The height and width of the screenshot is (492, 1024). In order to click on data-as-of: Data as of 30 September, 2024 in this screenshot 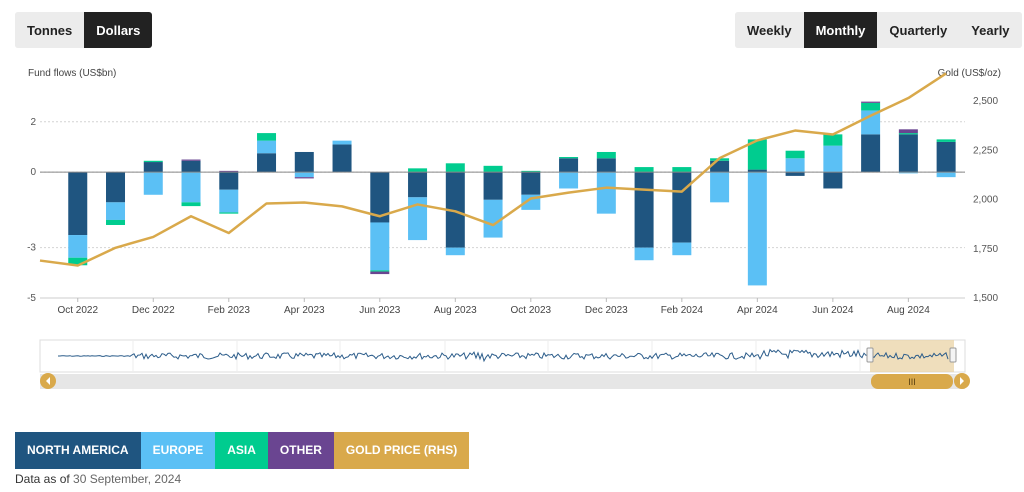, I will do `click(98, 479)`.